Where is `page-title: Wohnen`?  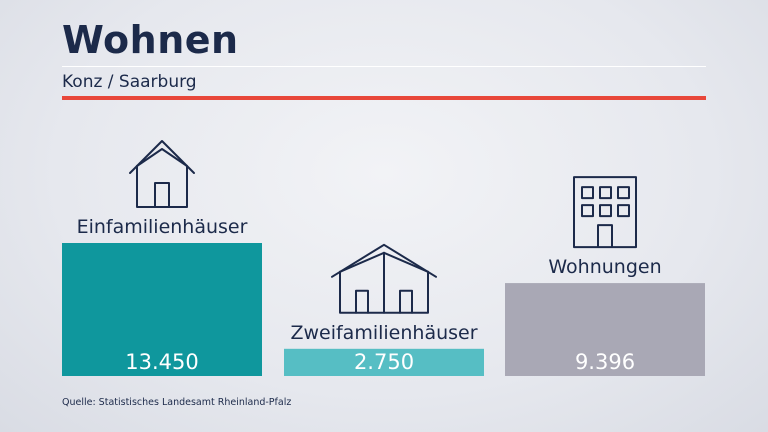 page-title: Wohnen is located at coordinates (150, 40).